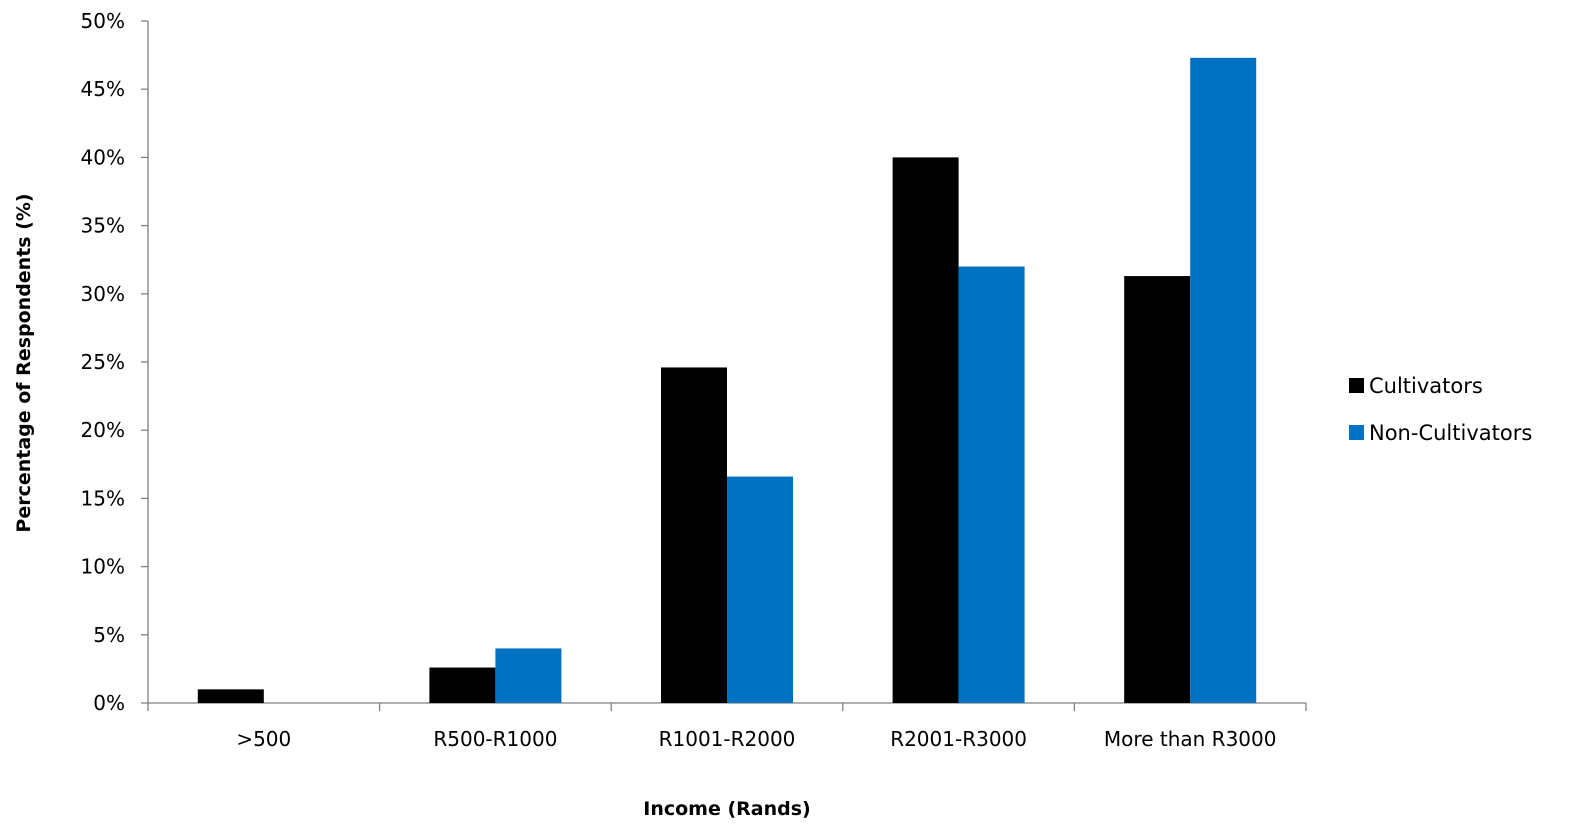  I want to click on x-tick-label: R1001-R2000, so click(727, 739).